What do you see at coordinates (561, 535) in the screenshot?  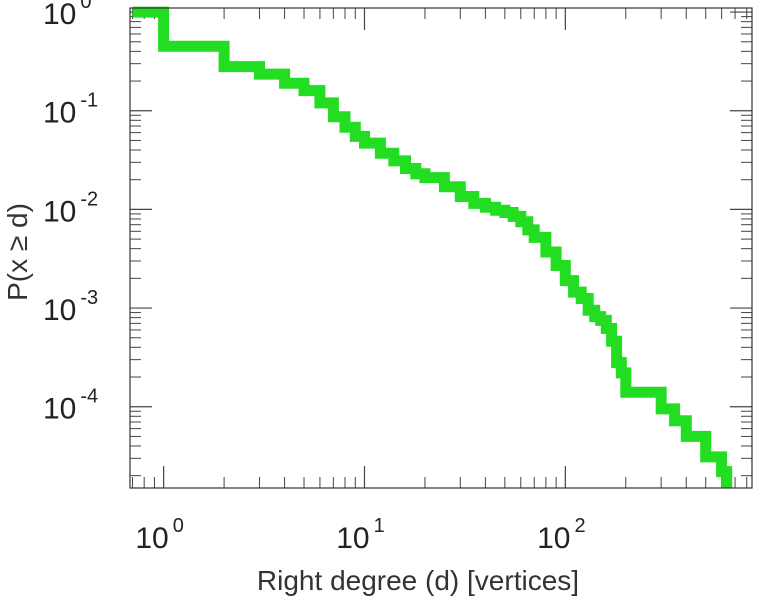 I see `x-tick-label: 10 2` at bounding box center [561, 535].